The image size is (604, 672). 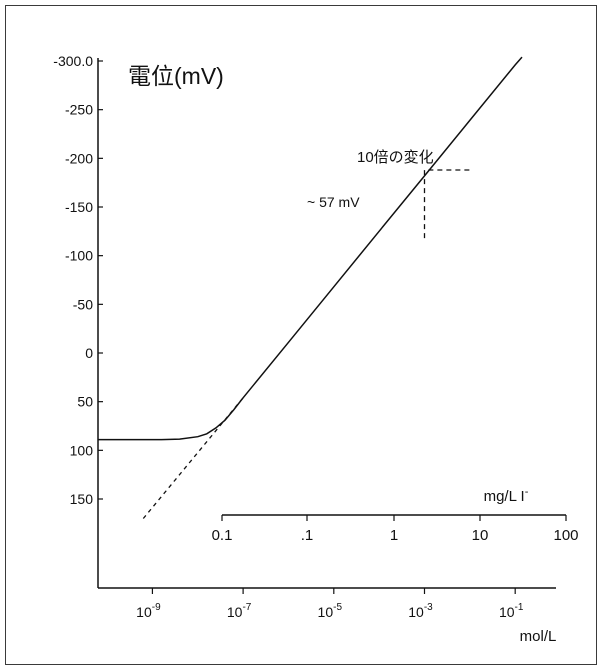 What do you see at coordinates (85, 402) in the screenshot?
I see `y-tick-label: 50` at bounding box center [85, 402].